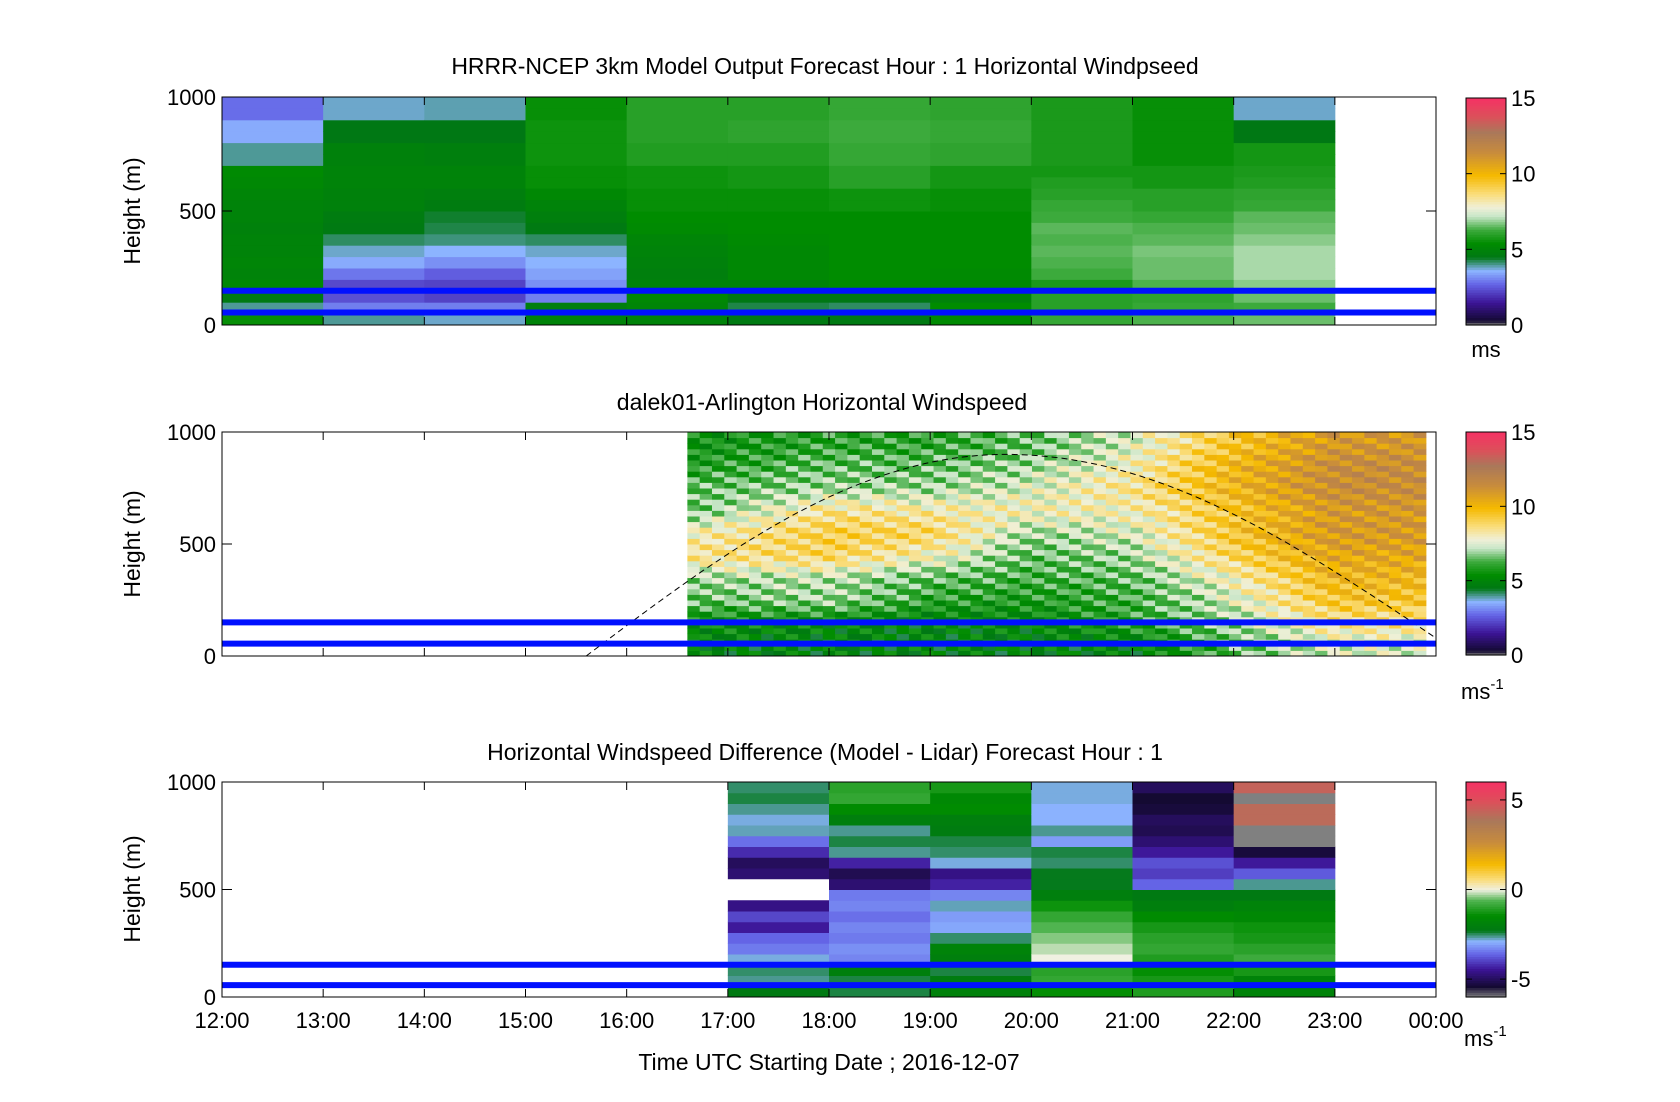 The width and height of the screenshot is (1680, 1102). I want to click on y-tick-label: 500, so click(197, 544).